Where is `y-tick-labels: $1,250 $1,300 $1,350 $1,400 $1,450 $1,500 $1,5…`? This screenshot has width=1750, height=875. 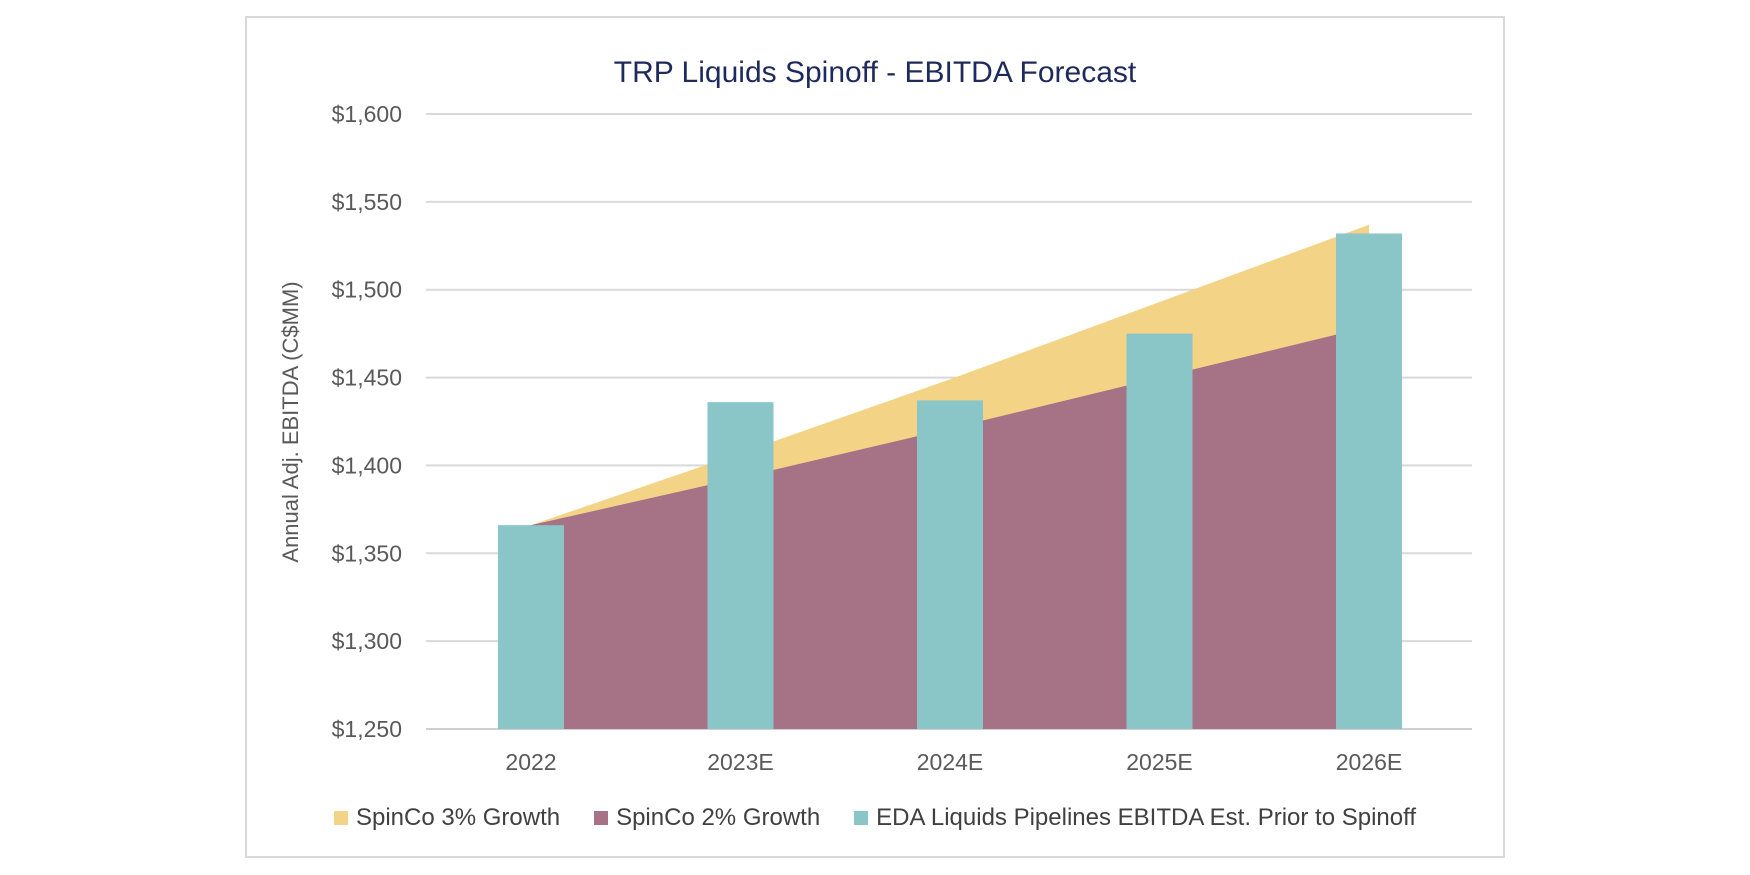 y-tick-labels: $1,250 $1,300 $1,350 $1,400 $1,450 $1,500 $1,5… is located at coordinates (367, 421).